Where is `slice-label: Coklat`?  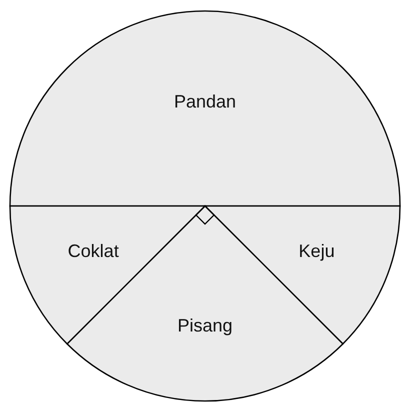 slice-label: Coklat is located at coordinates (93, 251).